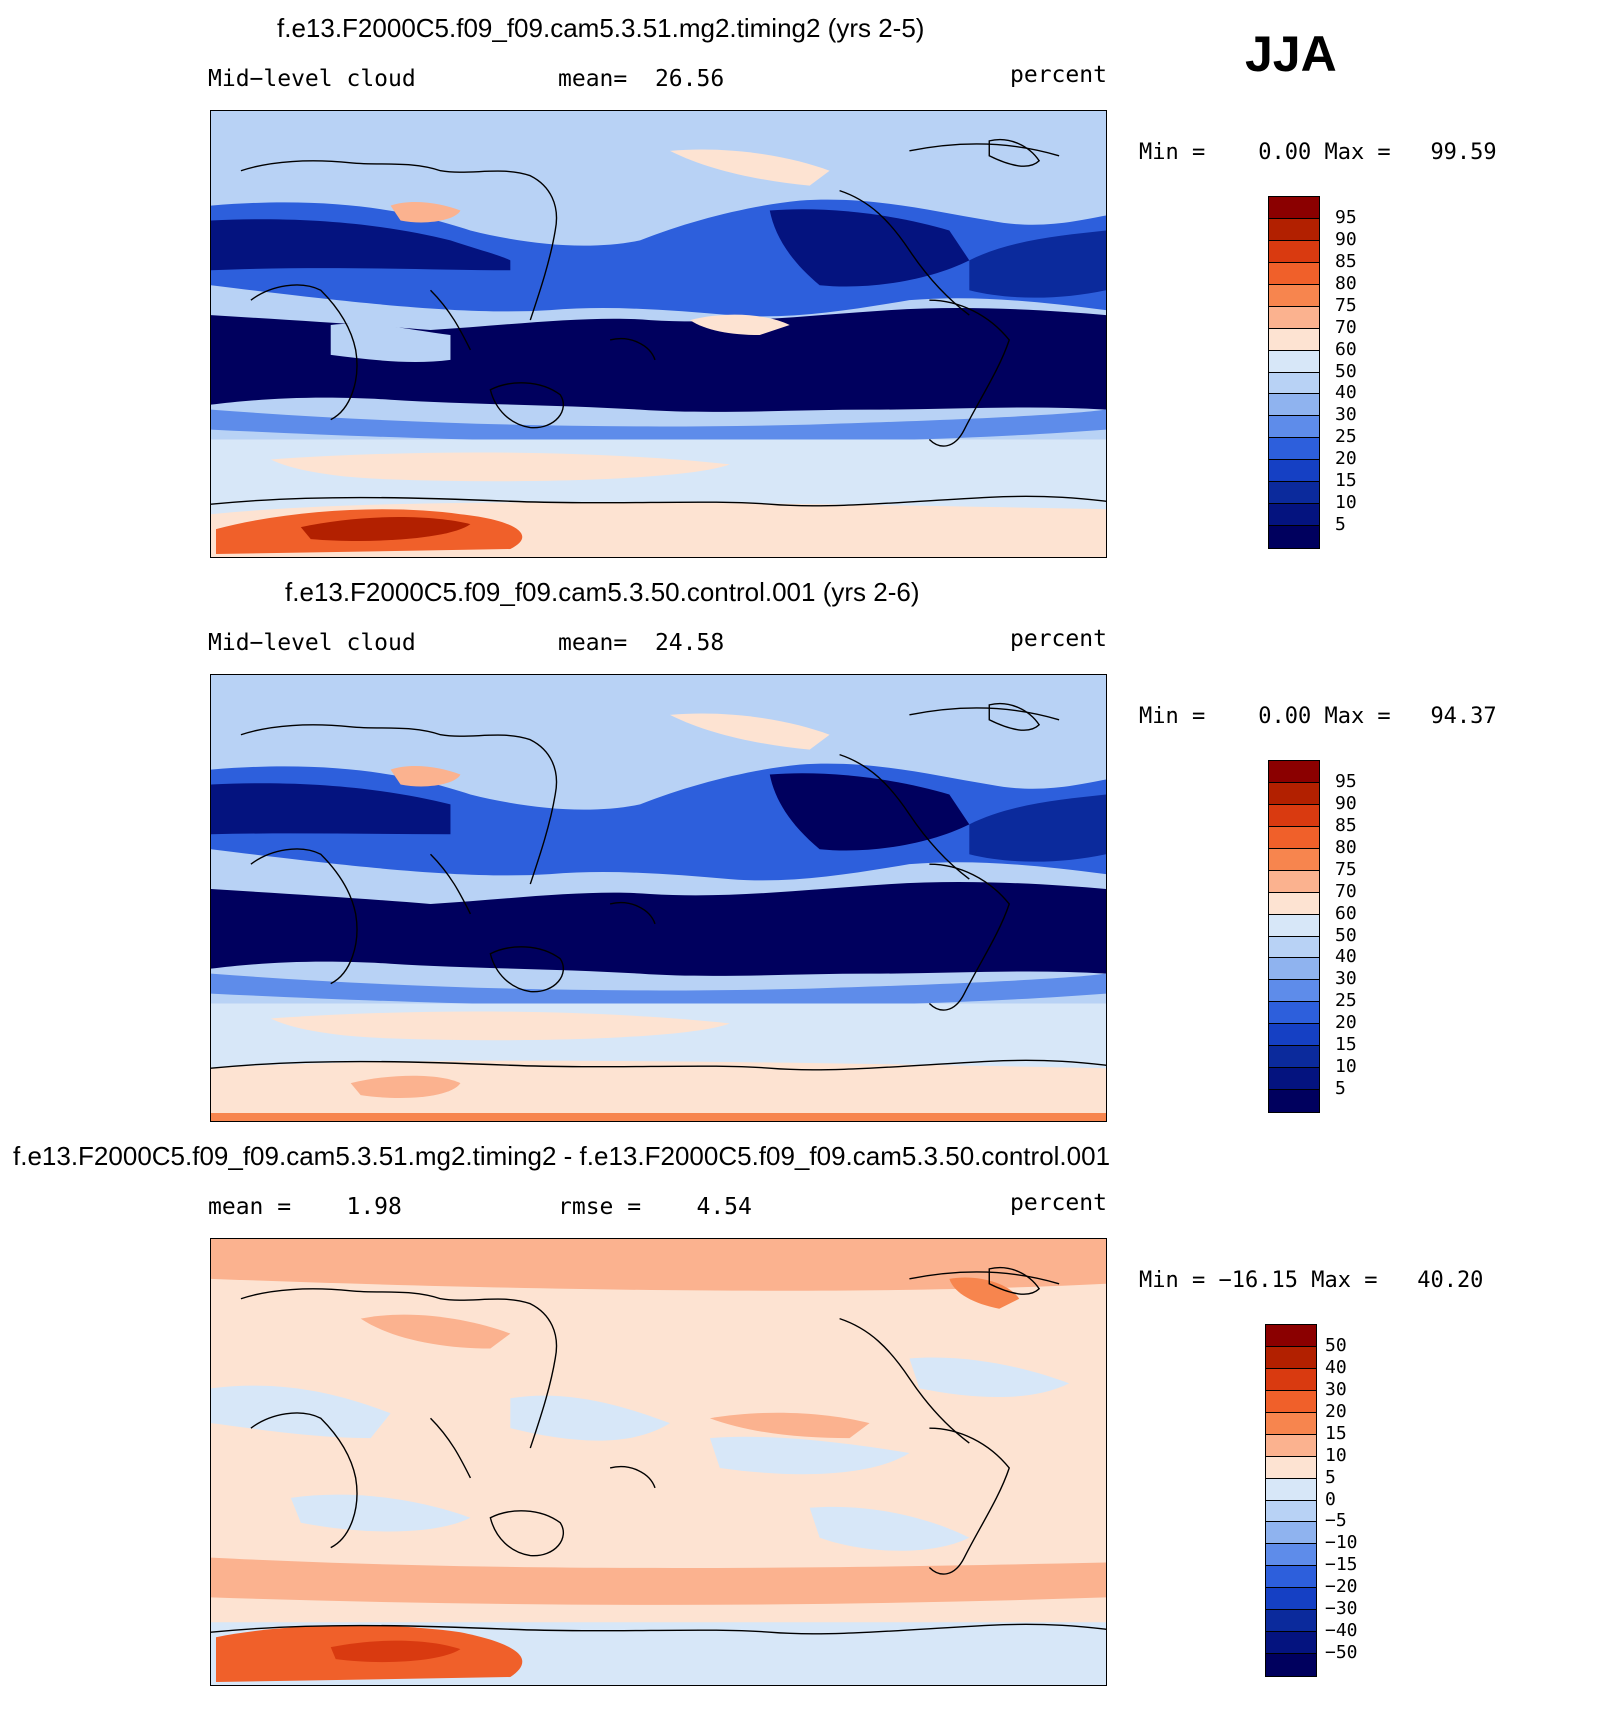  I want to click on panel-1-colorbar, so click(1294, 372).